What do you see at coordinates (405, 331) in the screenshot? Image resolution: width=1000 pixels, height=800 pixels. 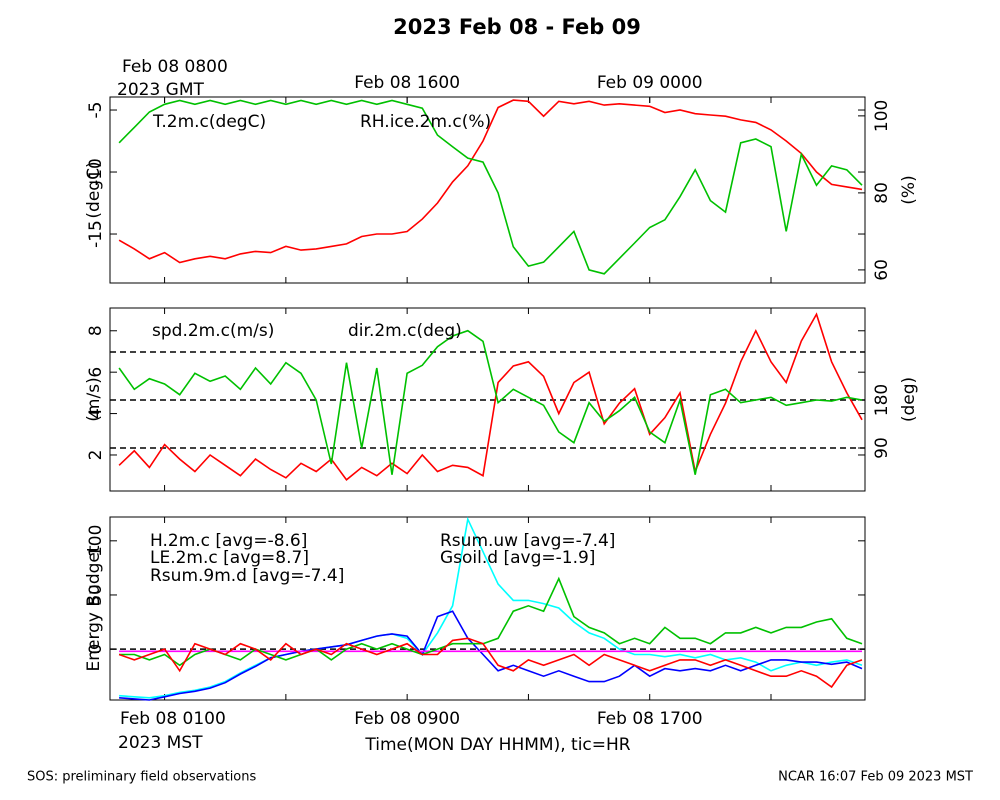 I see `legend-entry: dir.2m.c(deg)` at bounding box center [405, 331].